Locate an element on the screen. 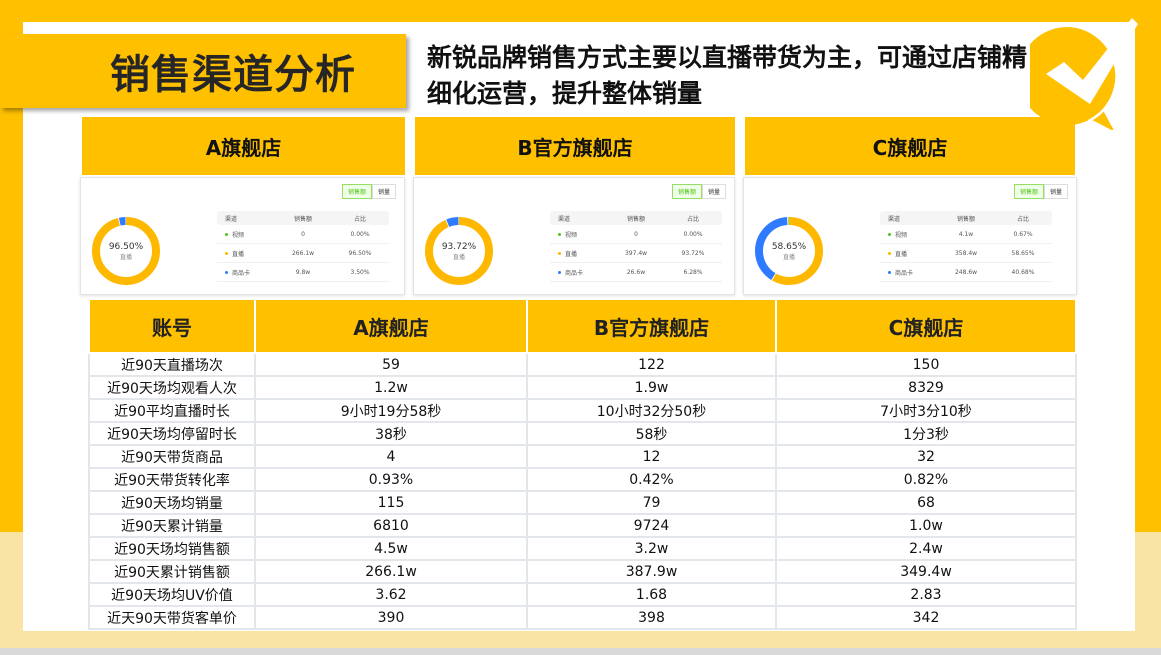  metric-label: 近90天带货转化率 is located at coordinates (172, 479).